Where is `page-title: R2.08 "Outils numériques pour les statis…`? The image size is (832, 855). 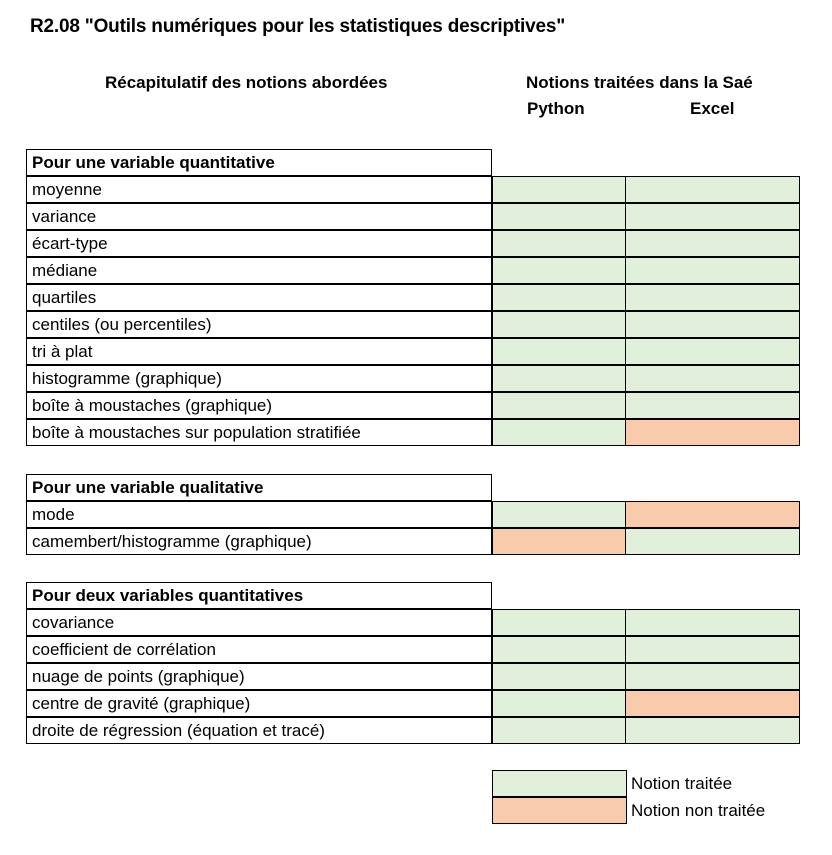 page-title: R2.08 "Outils numériques pour les statis… is located at coordinates (298, 26).